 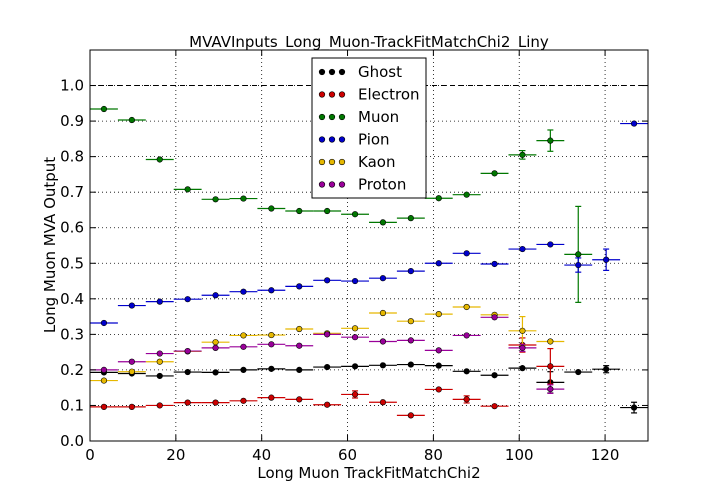 I want to click on legend-label-electron: Electron, so click(x=389, y=95).